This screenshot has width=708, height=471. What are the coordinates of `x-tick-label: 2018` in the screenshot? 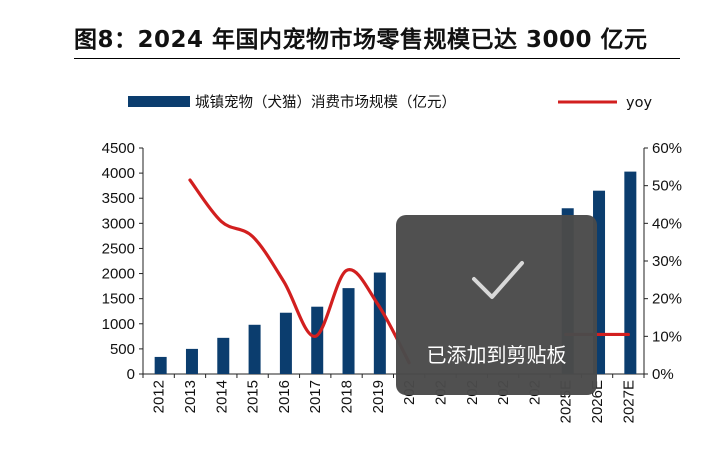 It's located at (347, 396).